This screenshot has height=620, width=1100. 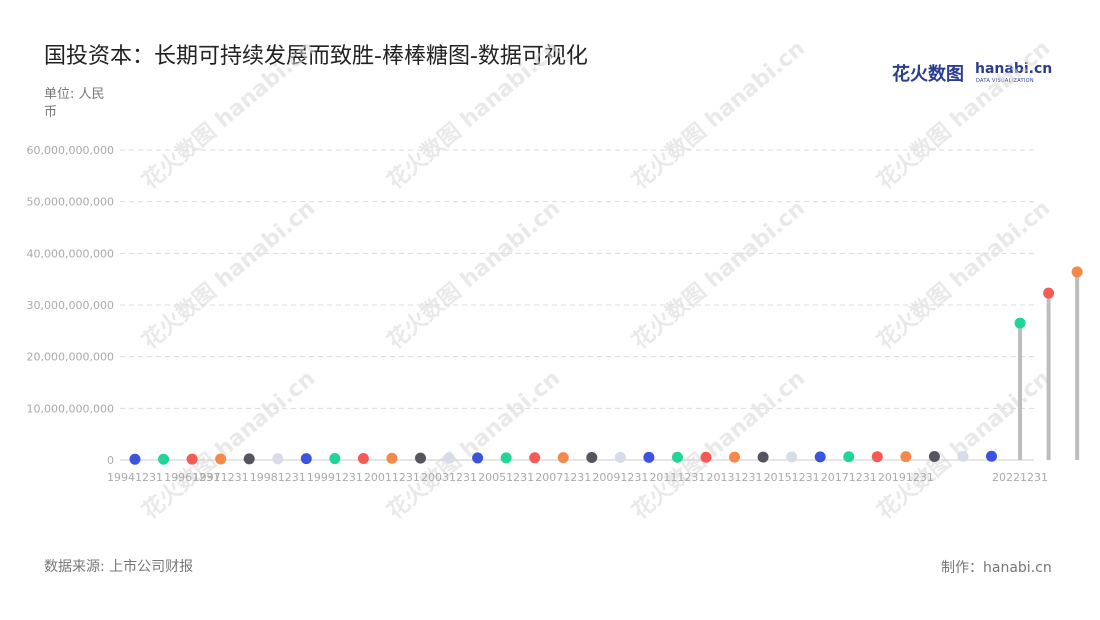 I want to click on unit-label: 单位: 人民币, so click(x=74, y=103).